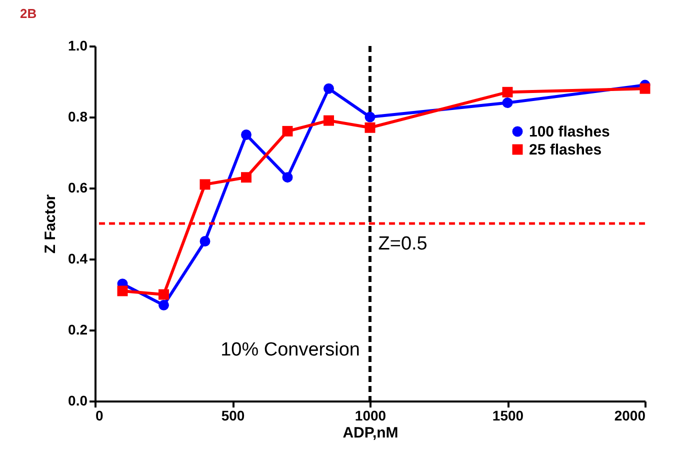 This screenshot has height=470, width=684. Describe the element at coordinates (630, 416) in the screenshot. I see `x-tick-label: 2000` at that location.